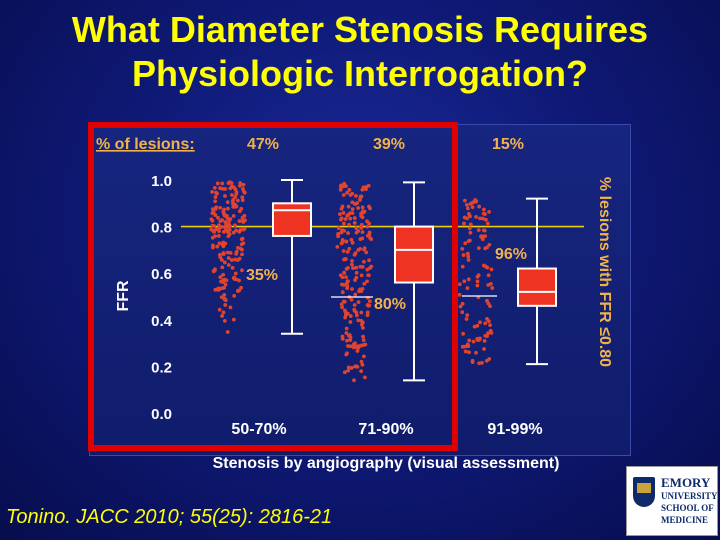 This screenshot has width=720, height=540. What do you see at coordinates (123, 296) in the screenshot?
I see `y-axis-label: FFR` at bounding box center [123, 296].